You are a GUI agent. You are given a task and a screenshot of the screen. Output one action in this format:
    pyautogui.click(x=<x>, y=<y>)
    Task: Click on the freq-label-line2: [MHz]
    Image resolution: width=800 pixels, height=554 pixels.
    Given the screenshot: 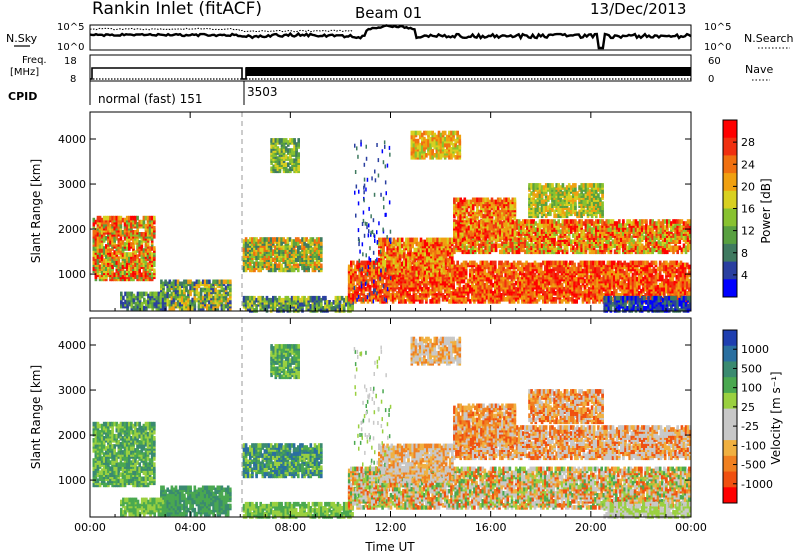 What is the action you would take?
    pyautogui.click(x=24, y=72)
    